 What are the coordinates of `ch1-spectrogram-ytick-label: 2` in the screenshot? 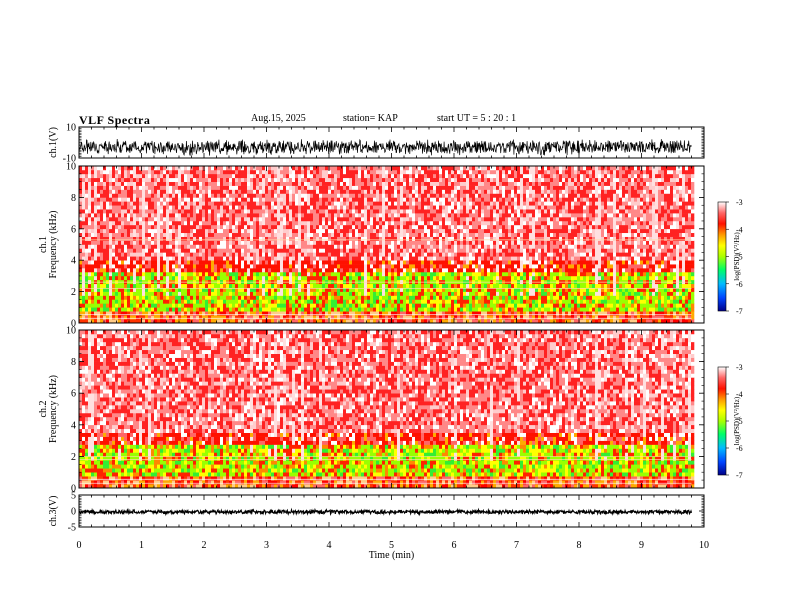 It's located at (73, 292).